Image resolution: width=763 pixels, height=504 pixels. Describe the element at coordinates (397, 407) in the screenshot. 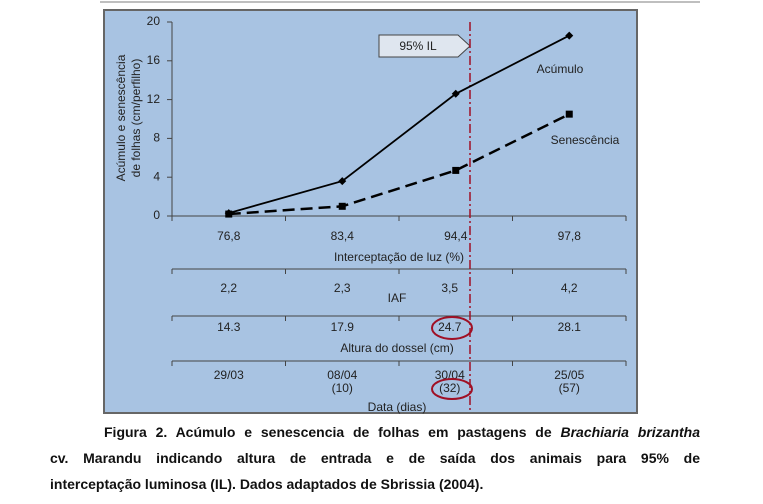

I see `row-label: Data (dias)` at that location.